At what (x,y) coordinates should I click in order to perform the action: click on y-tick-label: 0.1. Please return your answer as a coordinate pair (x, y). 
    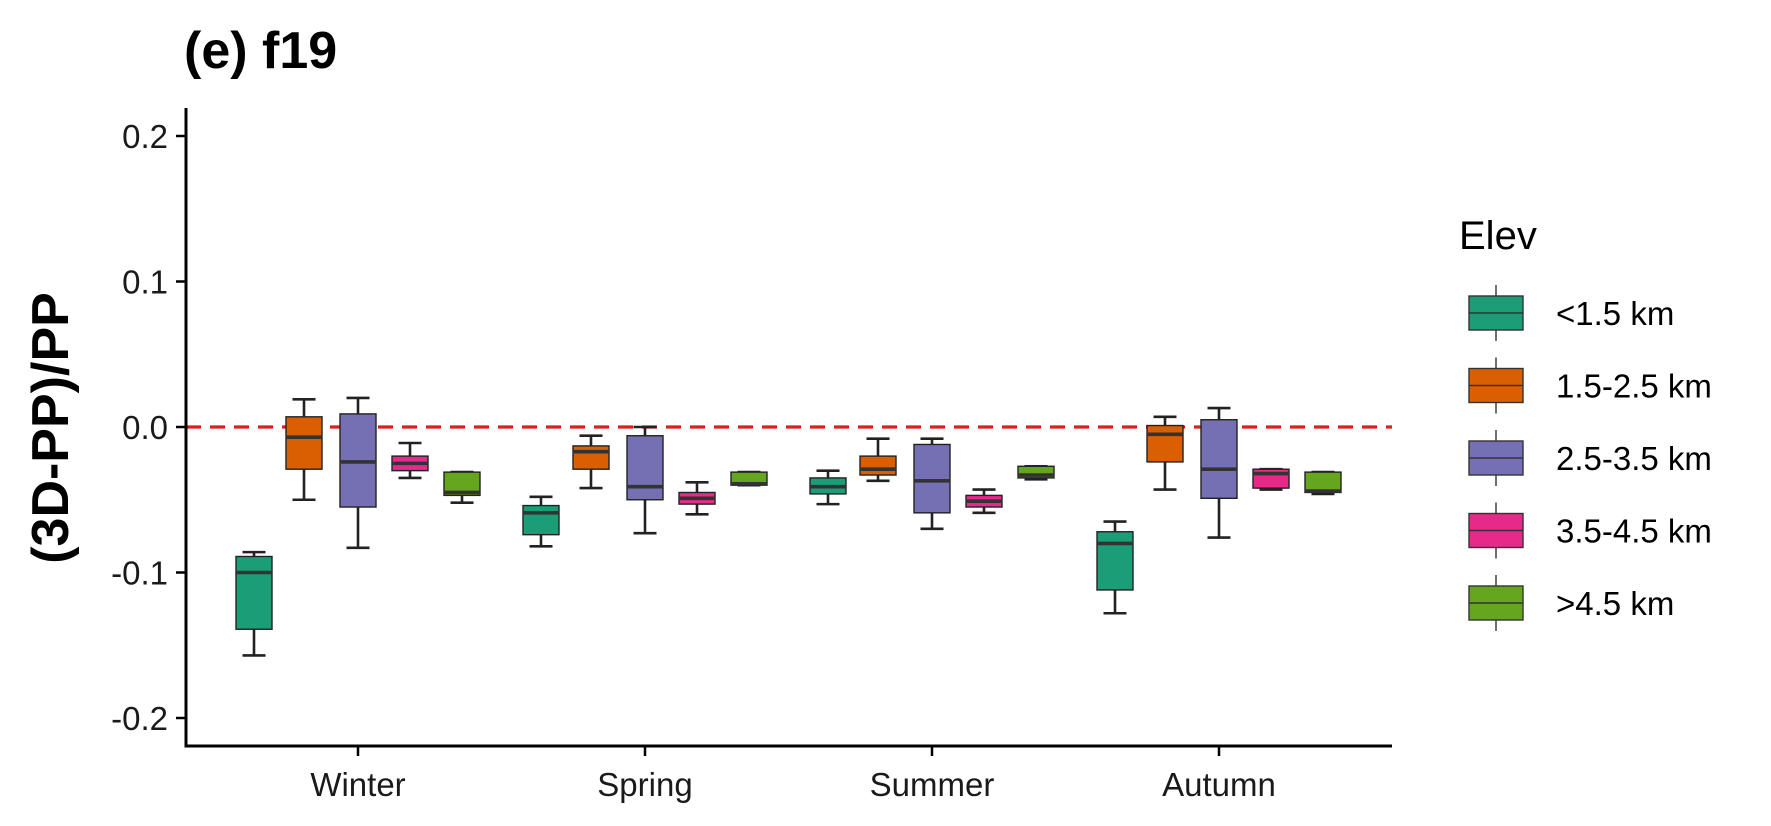
    Looking at the image, I should click on (145, 282).